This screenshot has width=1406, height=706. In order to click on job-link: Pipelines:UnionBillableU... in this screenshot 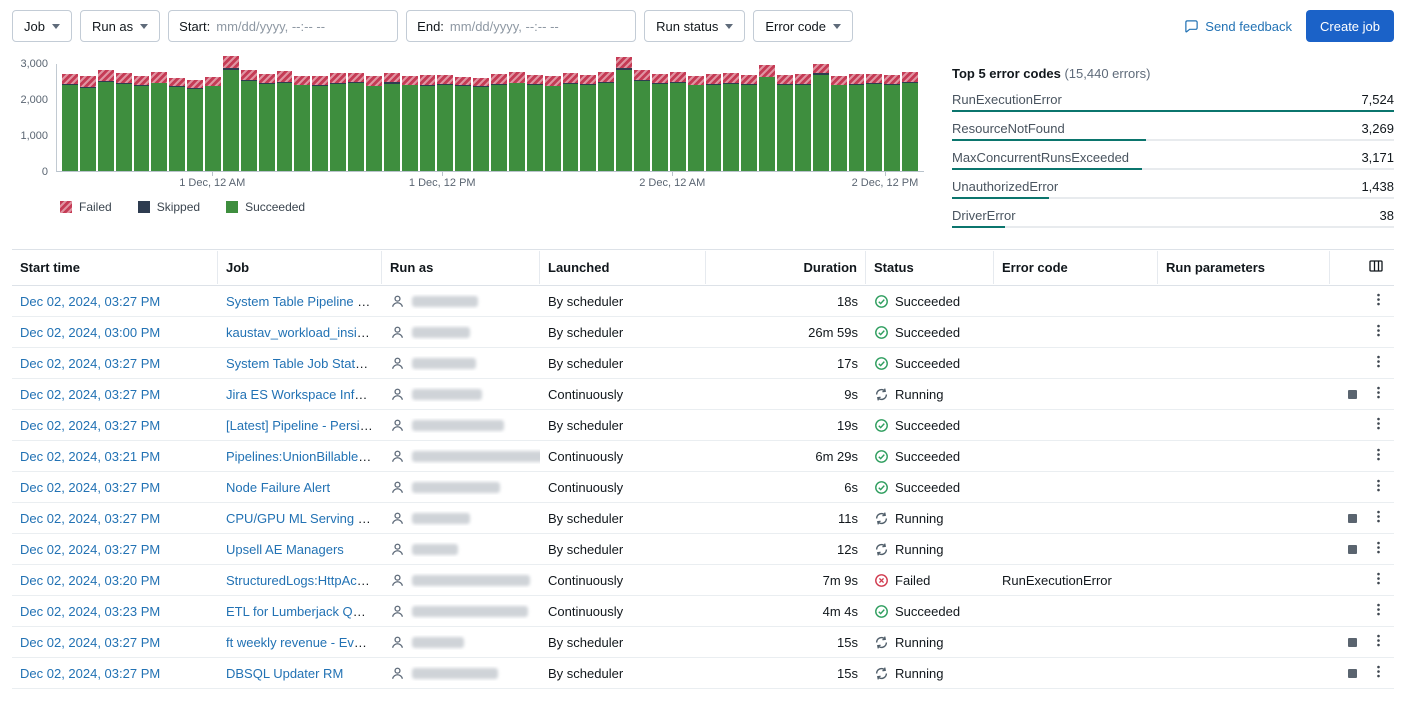, I will do `click(302, 456)`.